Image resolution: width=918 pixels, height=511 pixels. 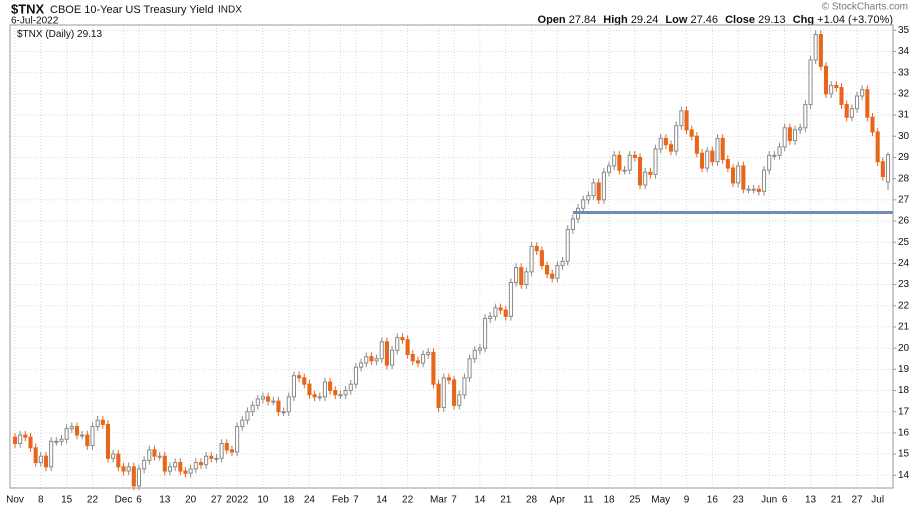 What do you see at coordinates (904, 284) in the screenshot?
I see `y-tick-label: 23` at bounding box center [904, 284].